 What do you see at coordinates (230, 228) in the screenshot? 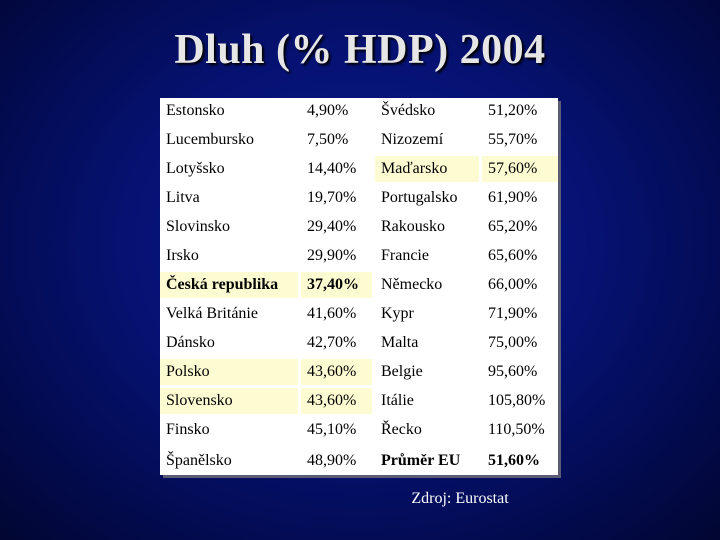
I see `left-country-cell: Slovinsko` at bounding box center [230, 228].